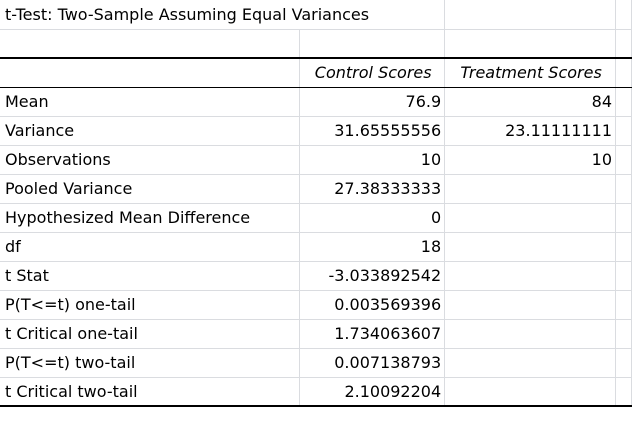 The height and width of the screenshot is (431, 632). I want to click on treatment-value: 84, so click(530, 102).